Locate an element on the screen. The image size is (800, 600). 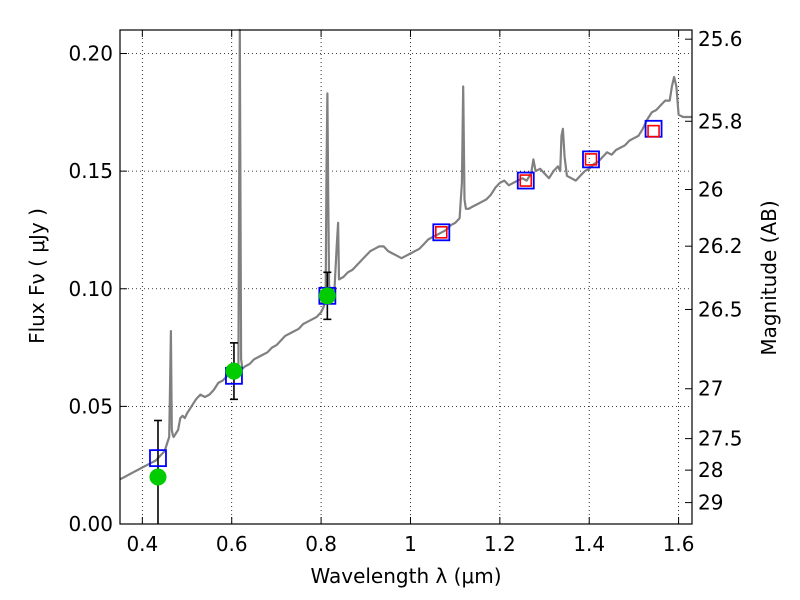
y2-tick-label: 25.8 is located at coordinates (720, 121).